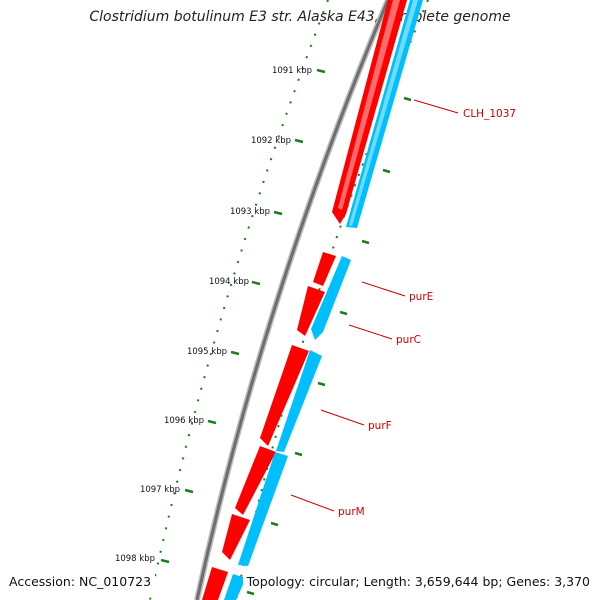  Describe the element at coordinates (184, 421) in the screenshot. I see `ruler-label: 1096 kbp` at that location.